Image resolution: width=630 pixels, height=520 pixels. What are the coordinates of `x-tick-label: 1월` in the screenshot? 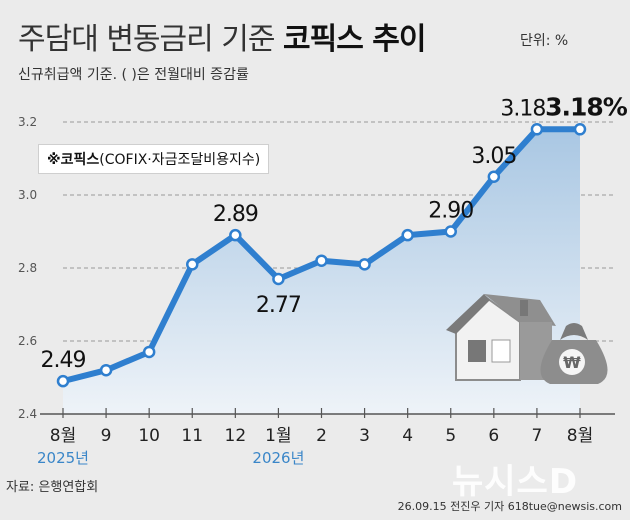 It's located at (278, 436).